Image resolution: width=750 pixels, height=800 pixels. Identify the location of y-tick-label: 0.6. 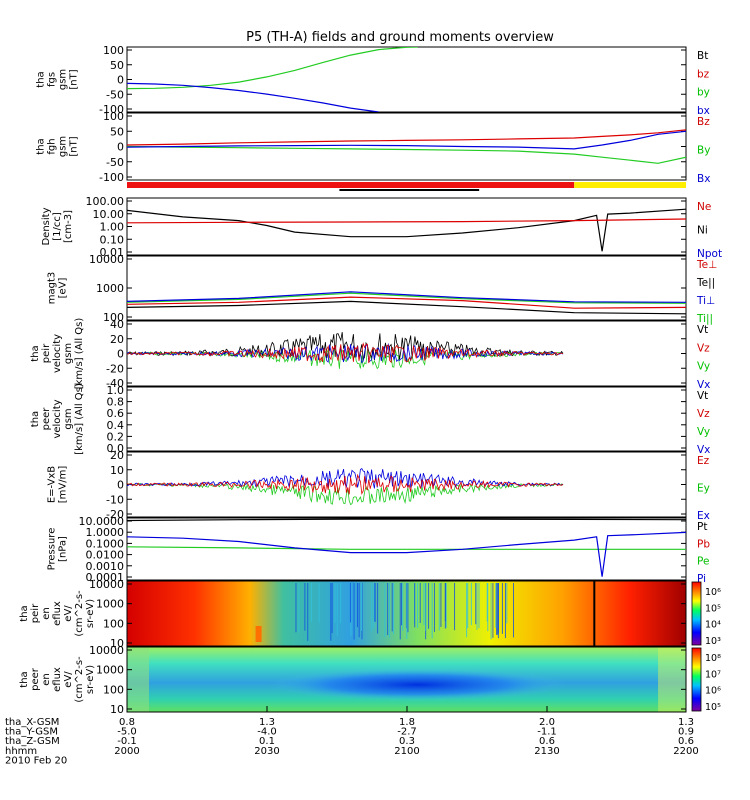
(116, 413).